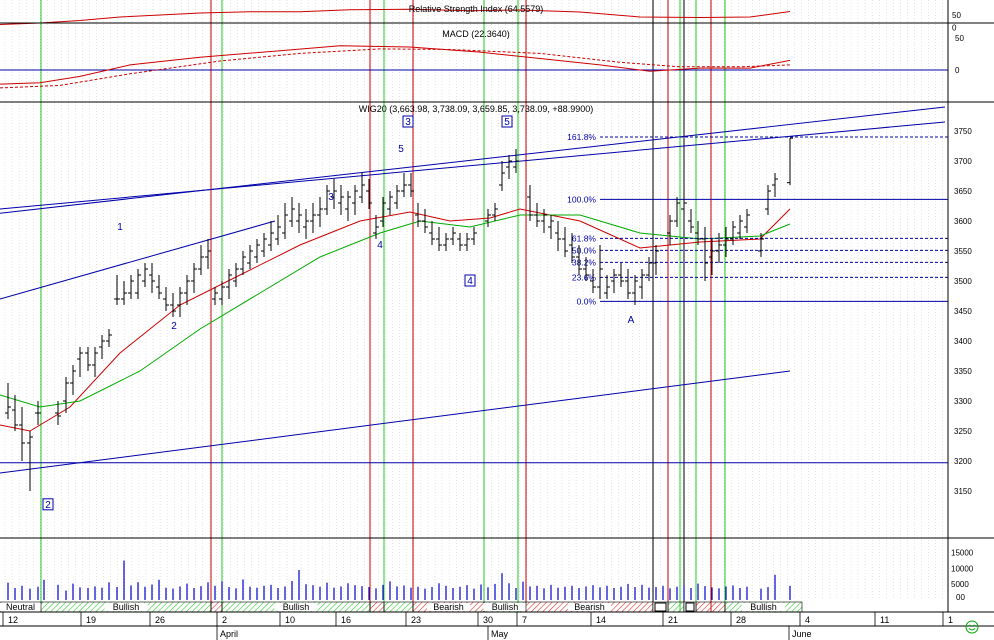  I want to click on price-tick-label: 3200, so click(963, 461).